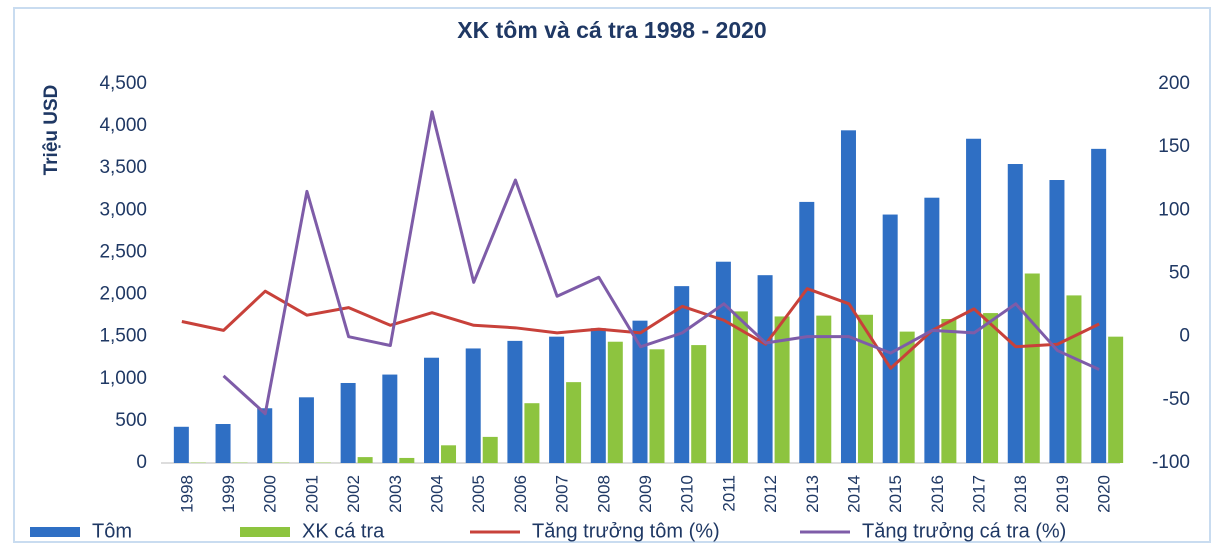 The image size is (1220, 547). What do you see at coordinates (1171, 462) in the screenshot?
I see `y2-tick-label: -100` at bounding box center [1171, 462].